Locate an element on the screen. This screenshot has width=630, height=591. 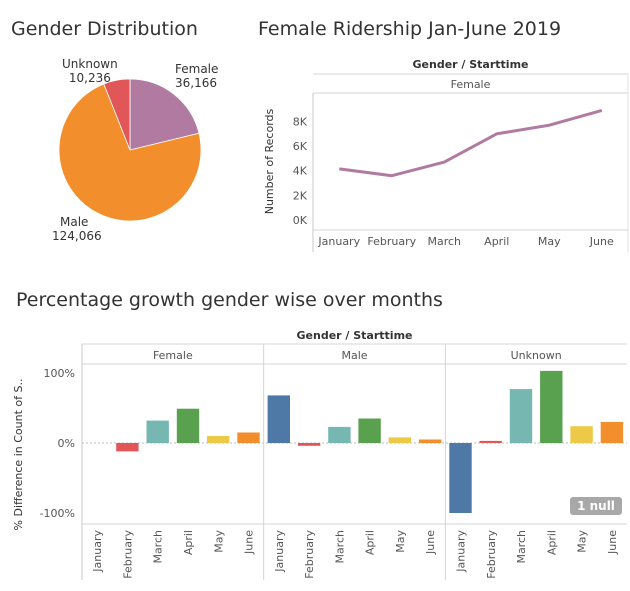
growth-bar-male-may is located at coordinates (400, 440).